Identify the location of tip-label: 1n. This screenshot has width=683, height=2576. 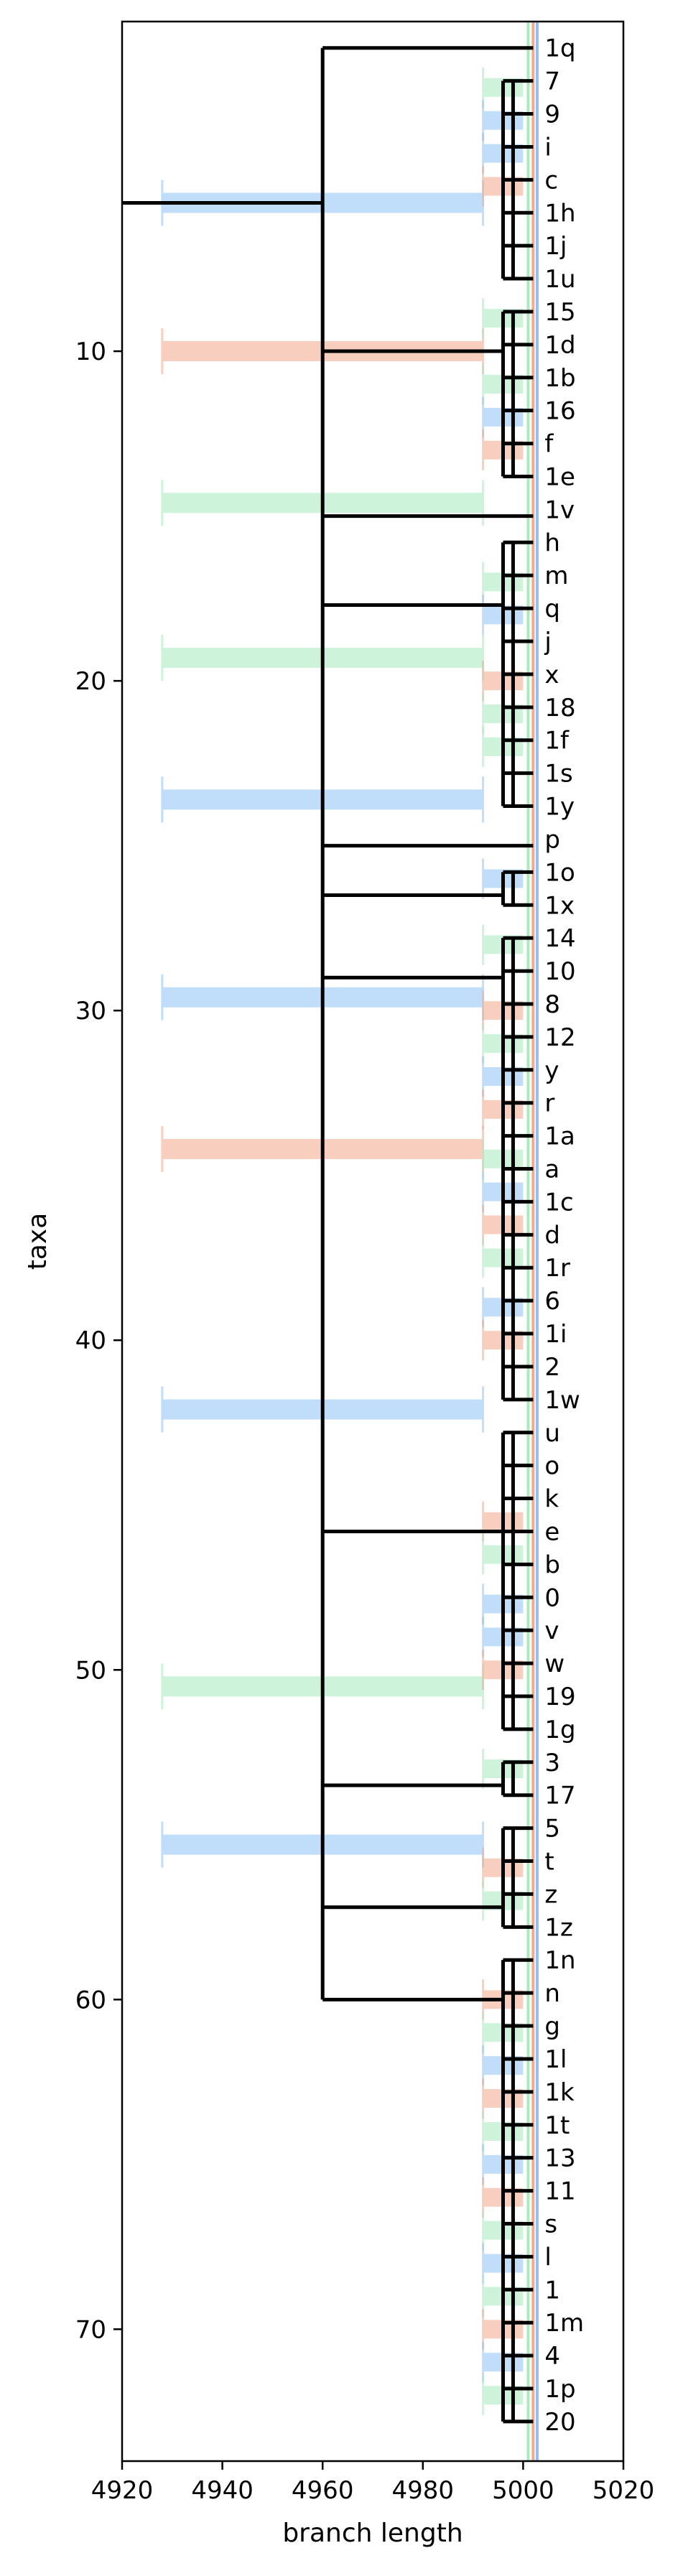
(559, 1961).